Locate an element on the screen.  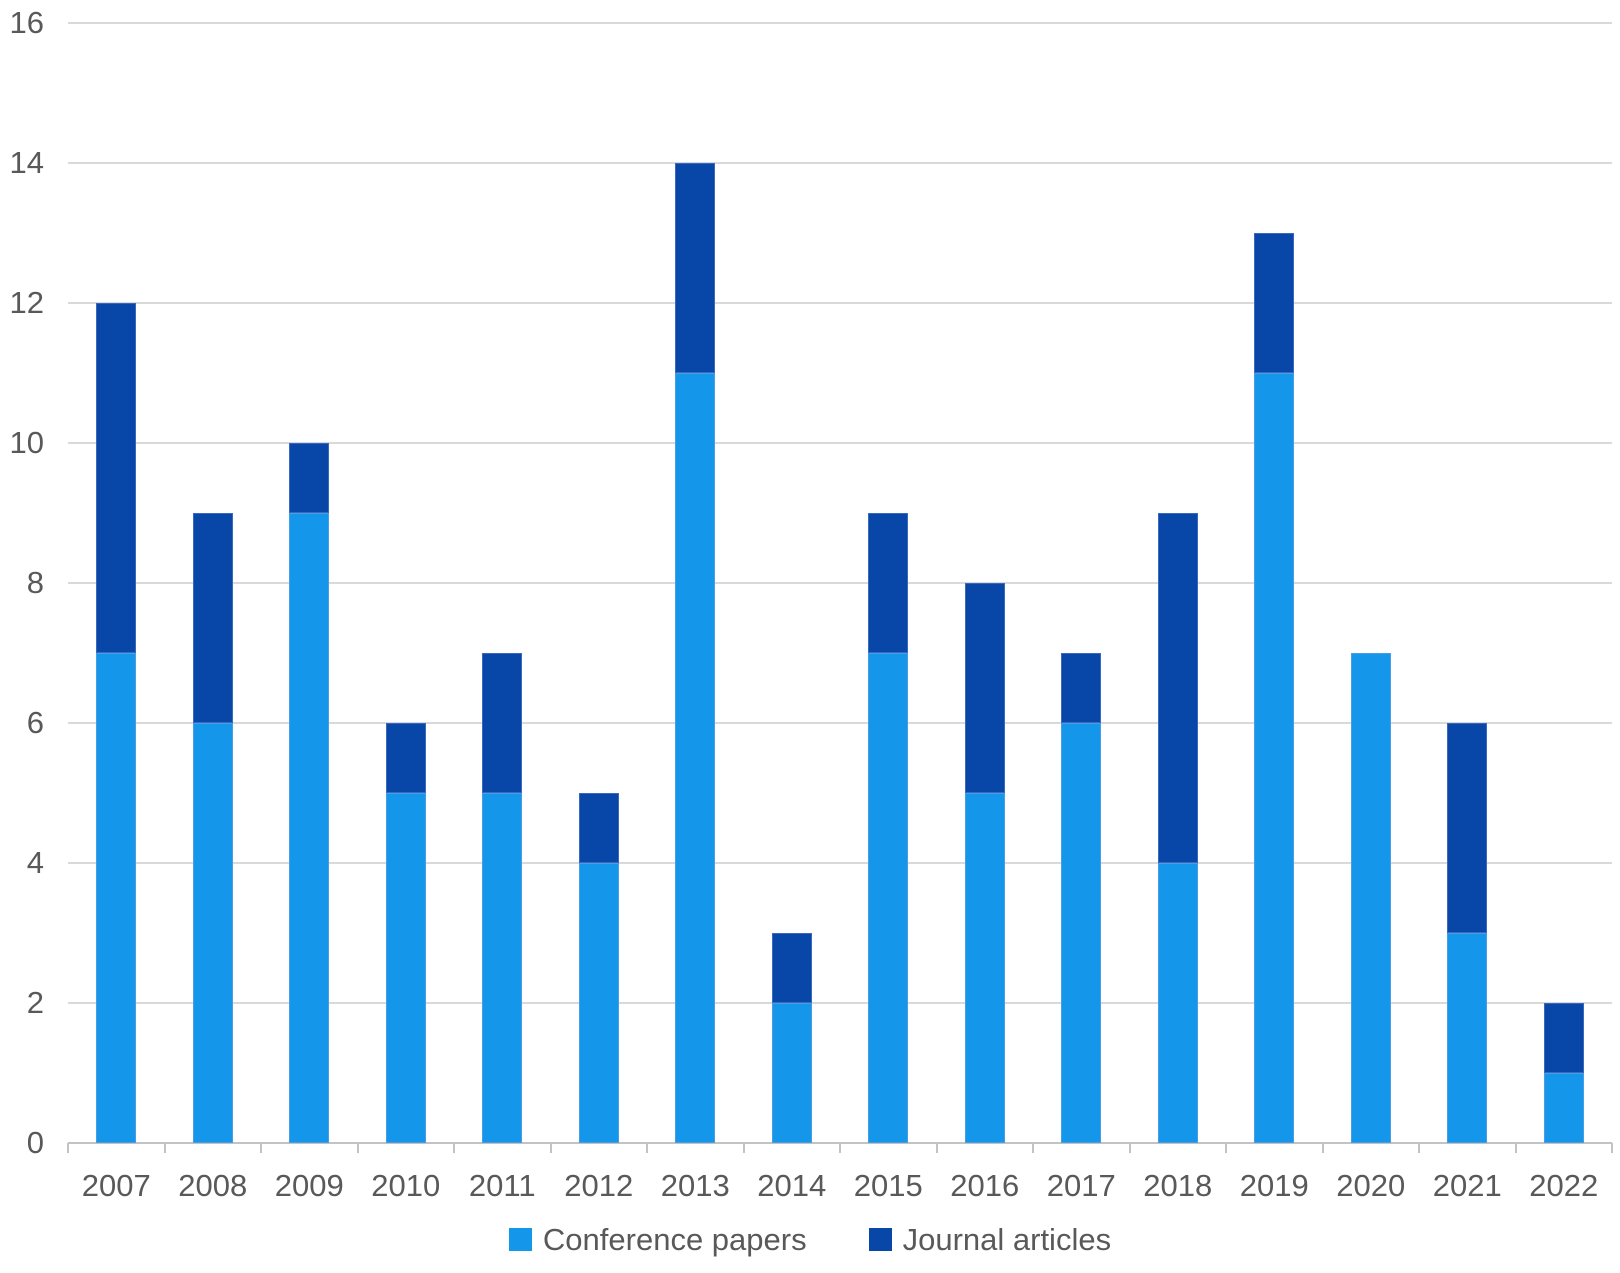
x-axis-label: 2016 is located at coordinates (985, 1185).